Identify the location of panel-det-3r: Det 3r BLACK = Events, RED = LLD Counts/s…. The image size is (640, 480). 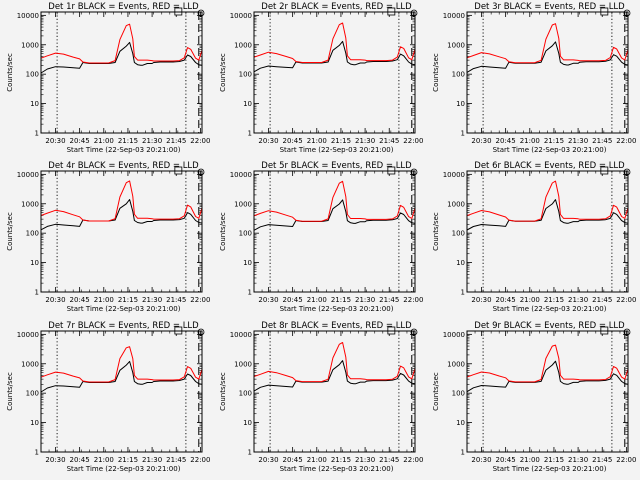
(534, 78).